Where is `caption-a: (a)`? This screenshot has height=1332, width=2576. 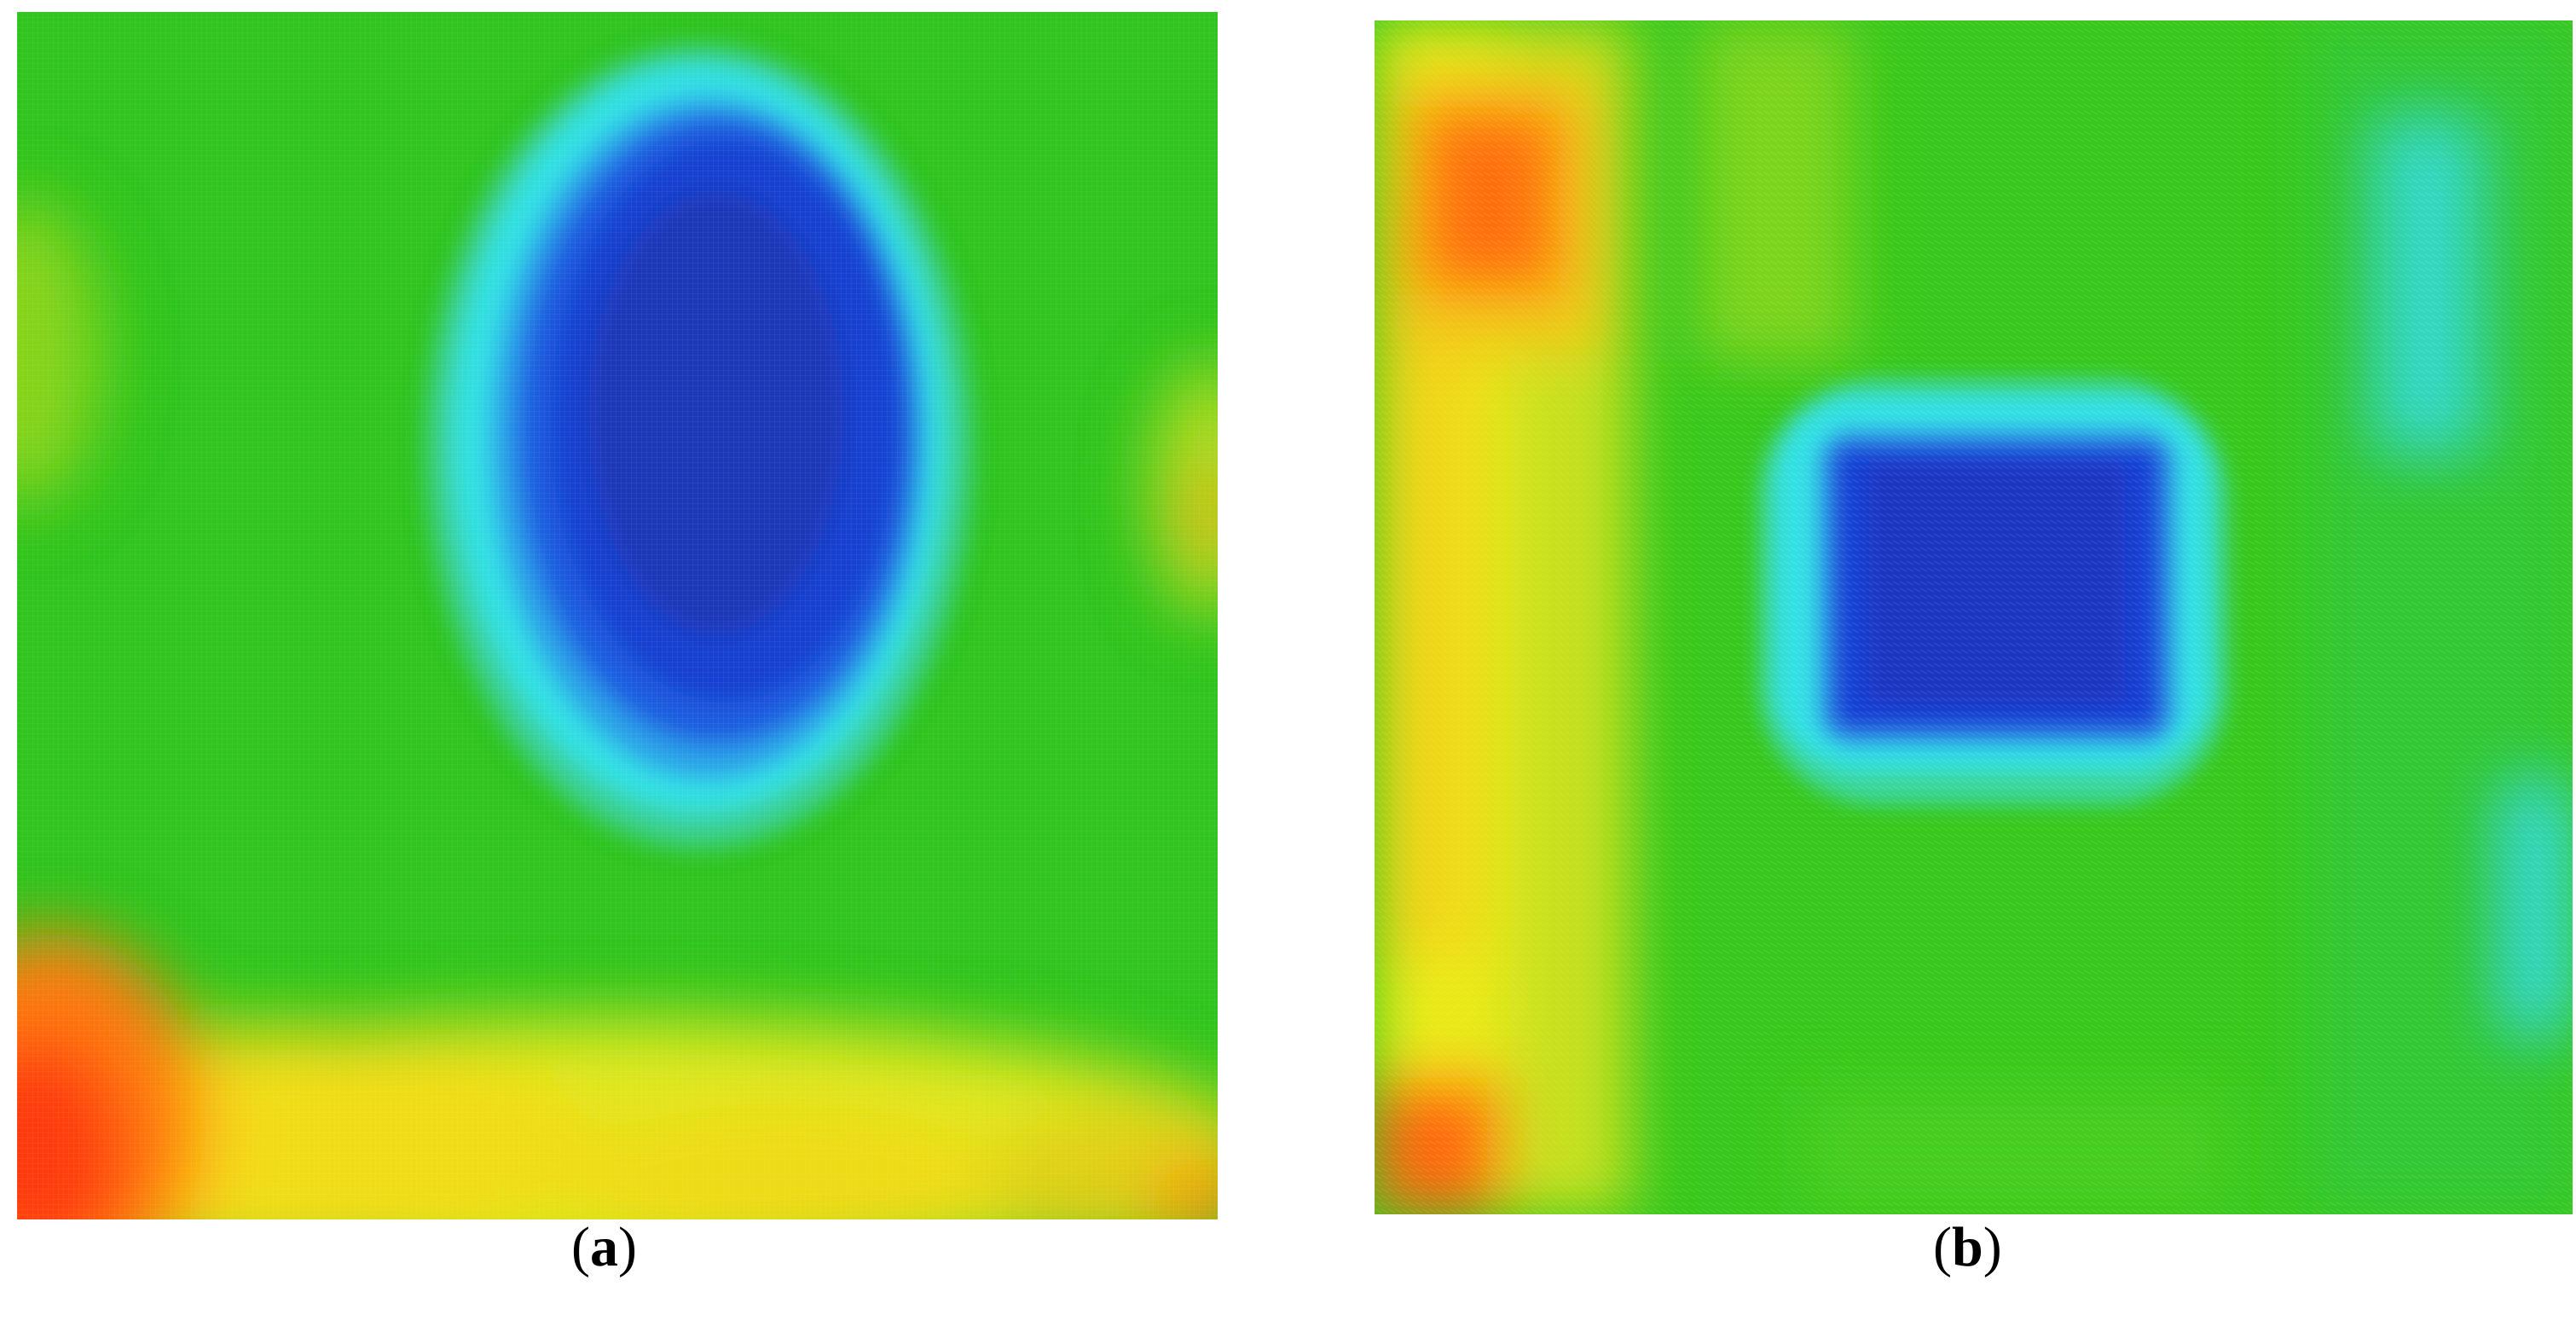 caption-a: (a) is located at coordinates (604, 1247).